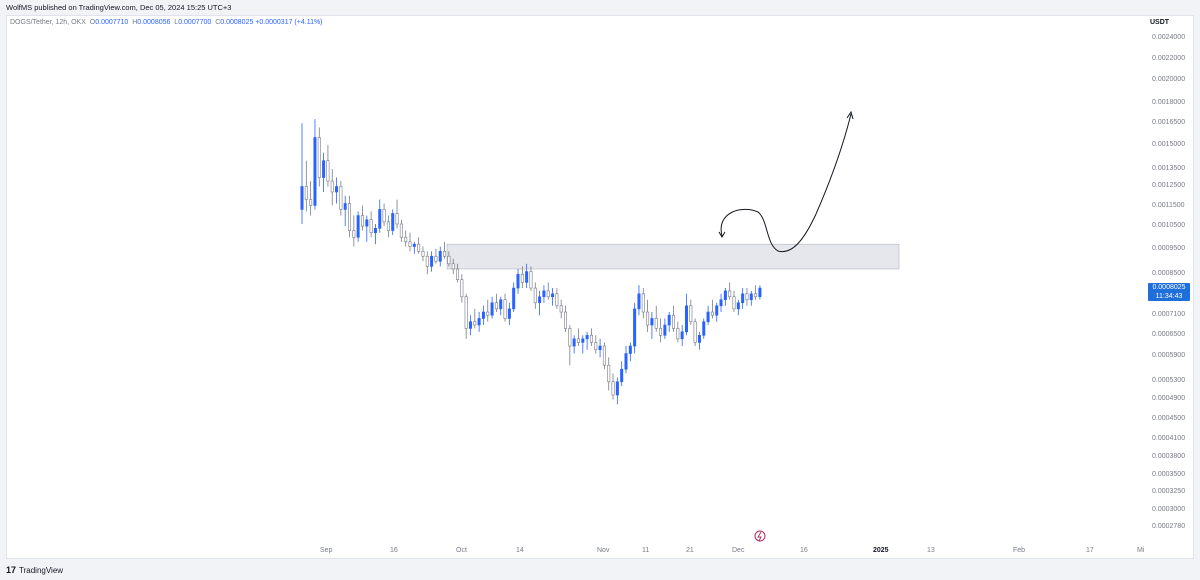 This screenshot has height=580, width=1200. Describe the element at coordinates (1169, 509) in the screenshot. I see `price-tick: 0.0003000` at that location.